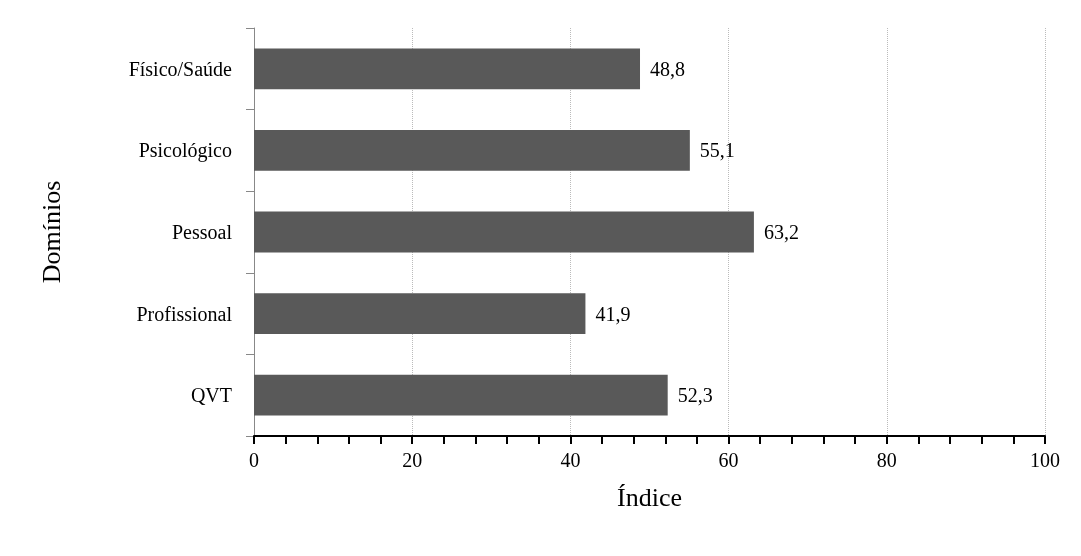 The width and height of the screenshot is (1081, 556). I want to click on y-tick-label: Psicológico, so click(185, 151).